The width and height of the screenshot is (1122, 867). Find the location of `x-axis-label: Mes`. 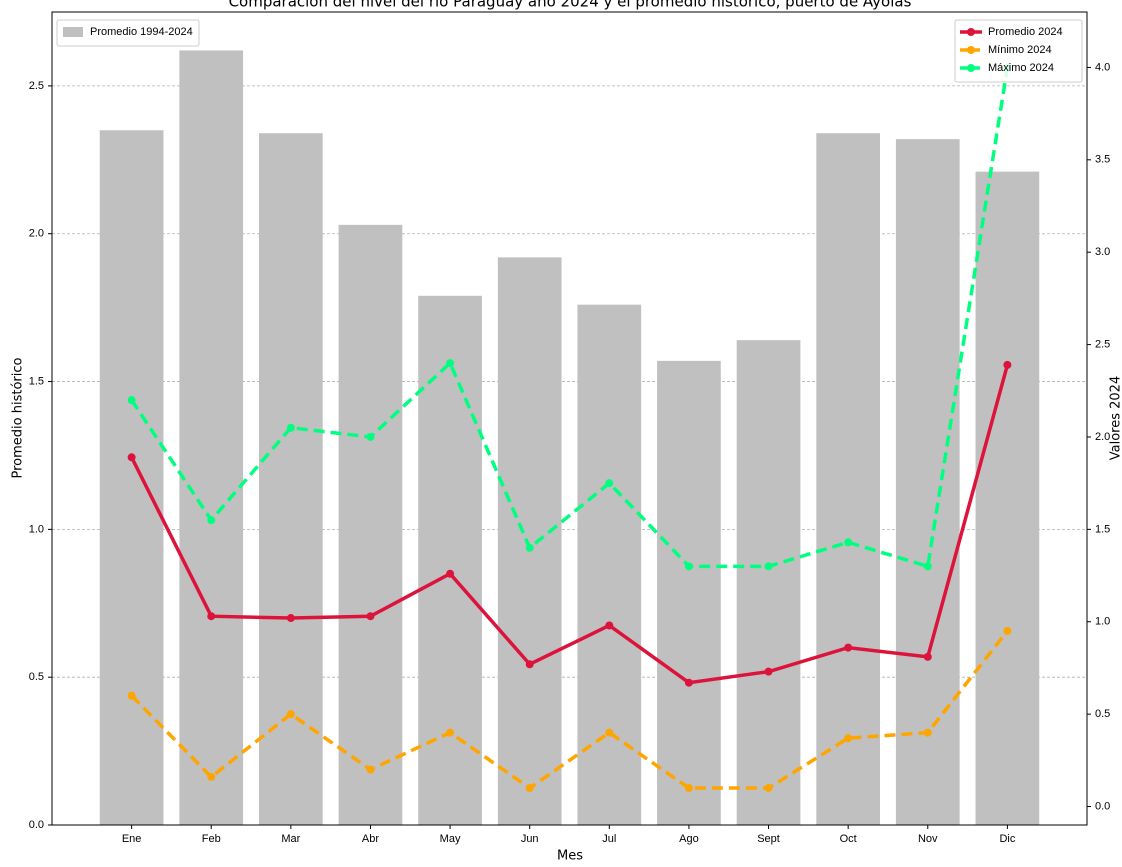

x-axis-label: Mes is located at coordinates (570, 856).